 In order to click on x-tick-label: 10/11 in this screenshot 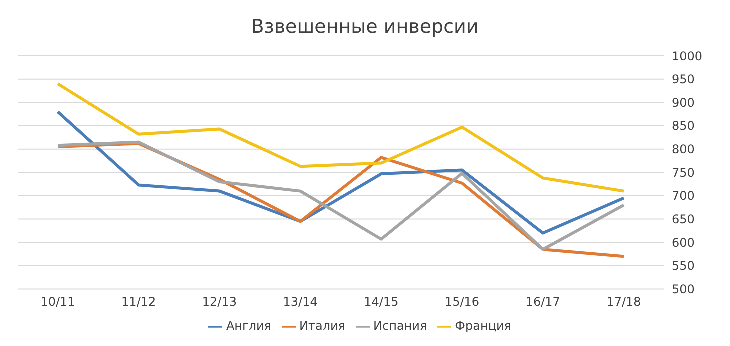, I will do `click(58, 301)`.